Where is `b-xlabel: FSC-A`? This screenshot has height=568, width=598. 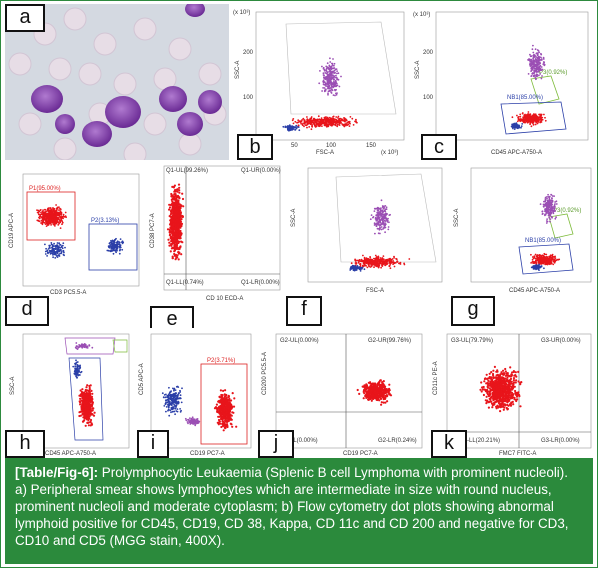
b-xlabel: FSC-A is located at coordinates (325, 153).